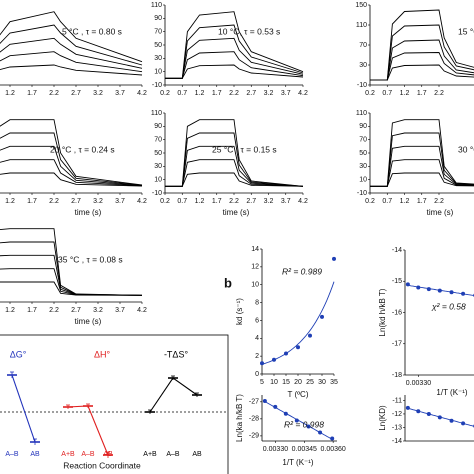 The height and width of the screenshot is (474, 474). What do you see at coordinates (257, 320) in the screenshot?
I see `y-tick-label: 6` at bounding box center [257, 320].